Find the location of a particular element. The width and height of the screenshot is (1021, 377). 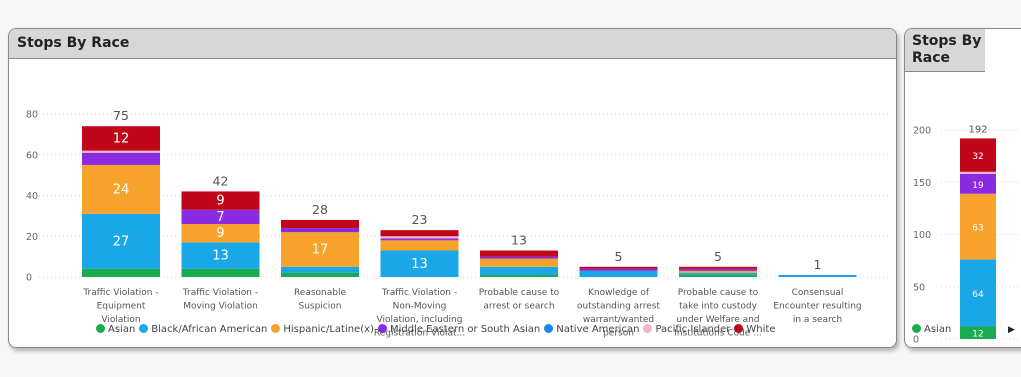

segment-data-label: 32 is located at coordinates (977, 157).